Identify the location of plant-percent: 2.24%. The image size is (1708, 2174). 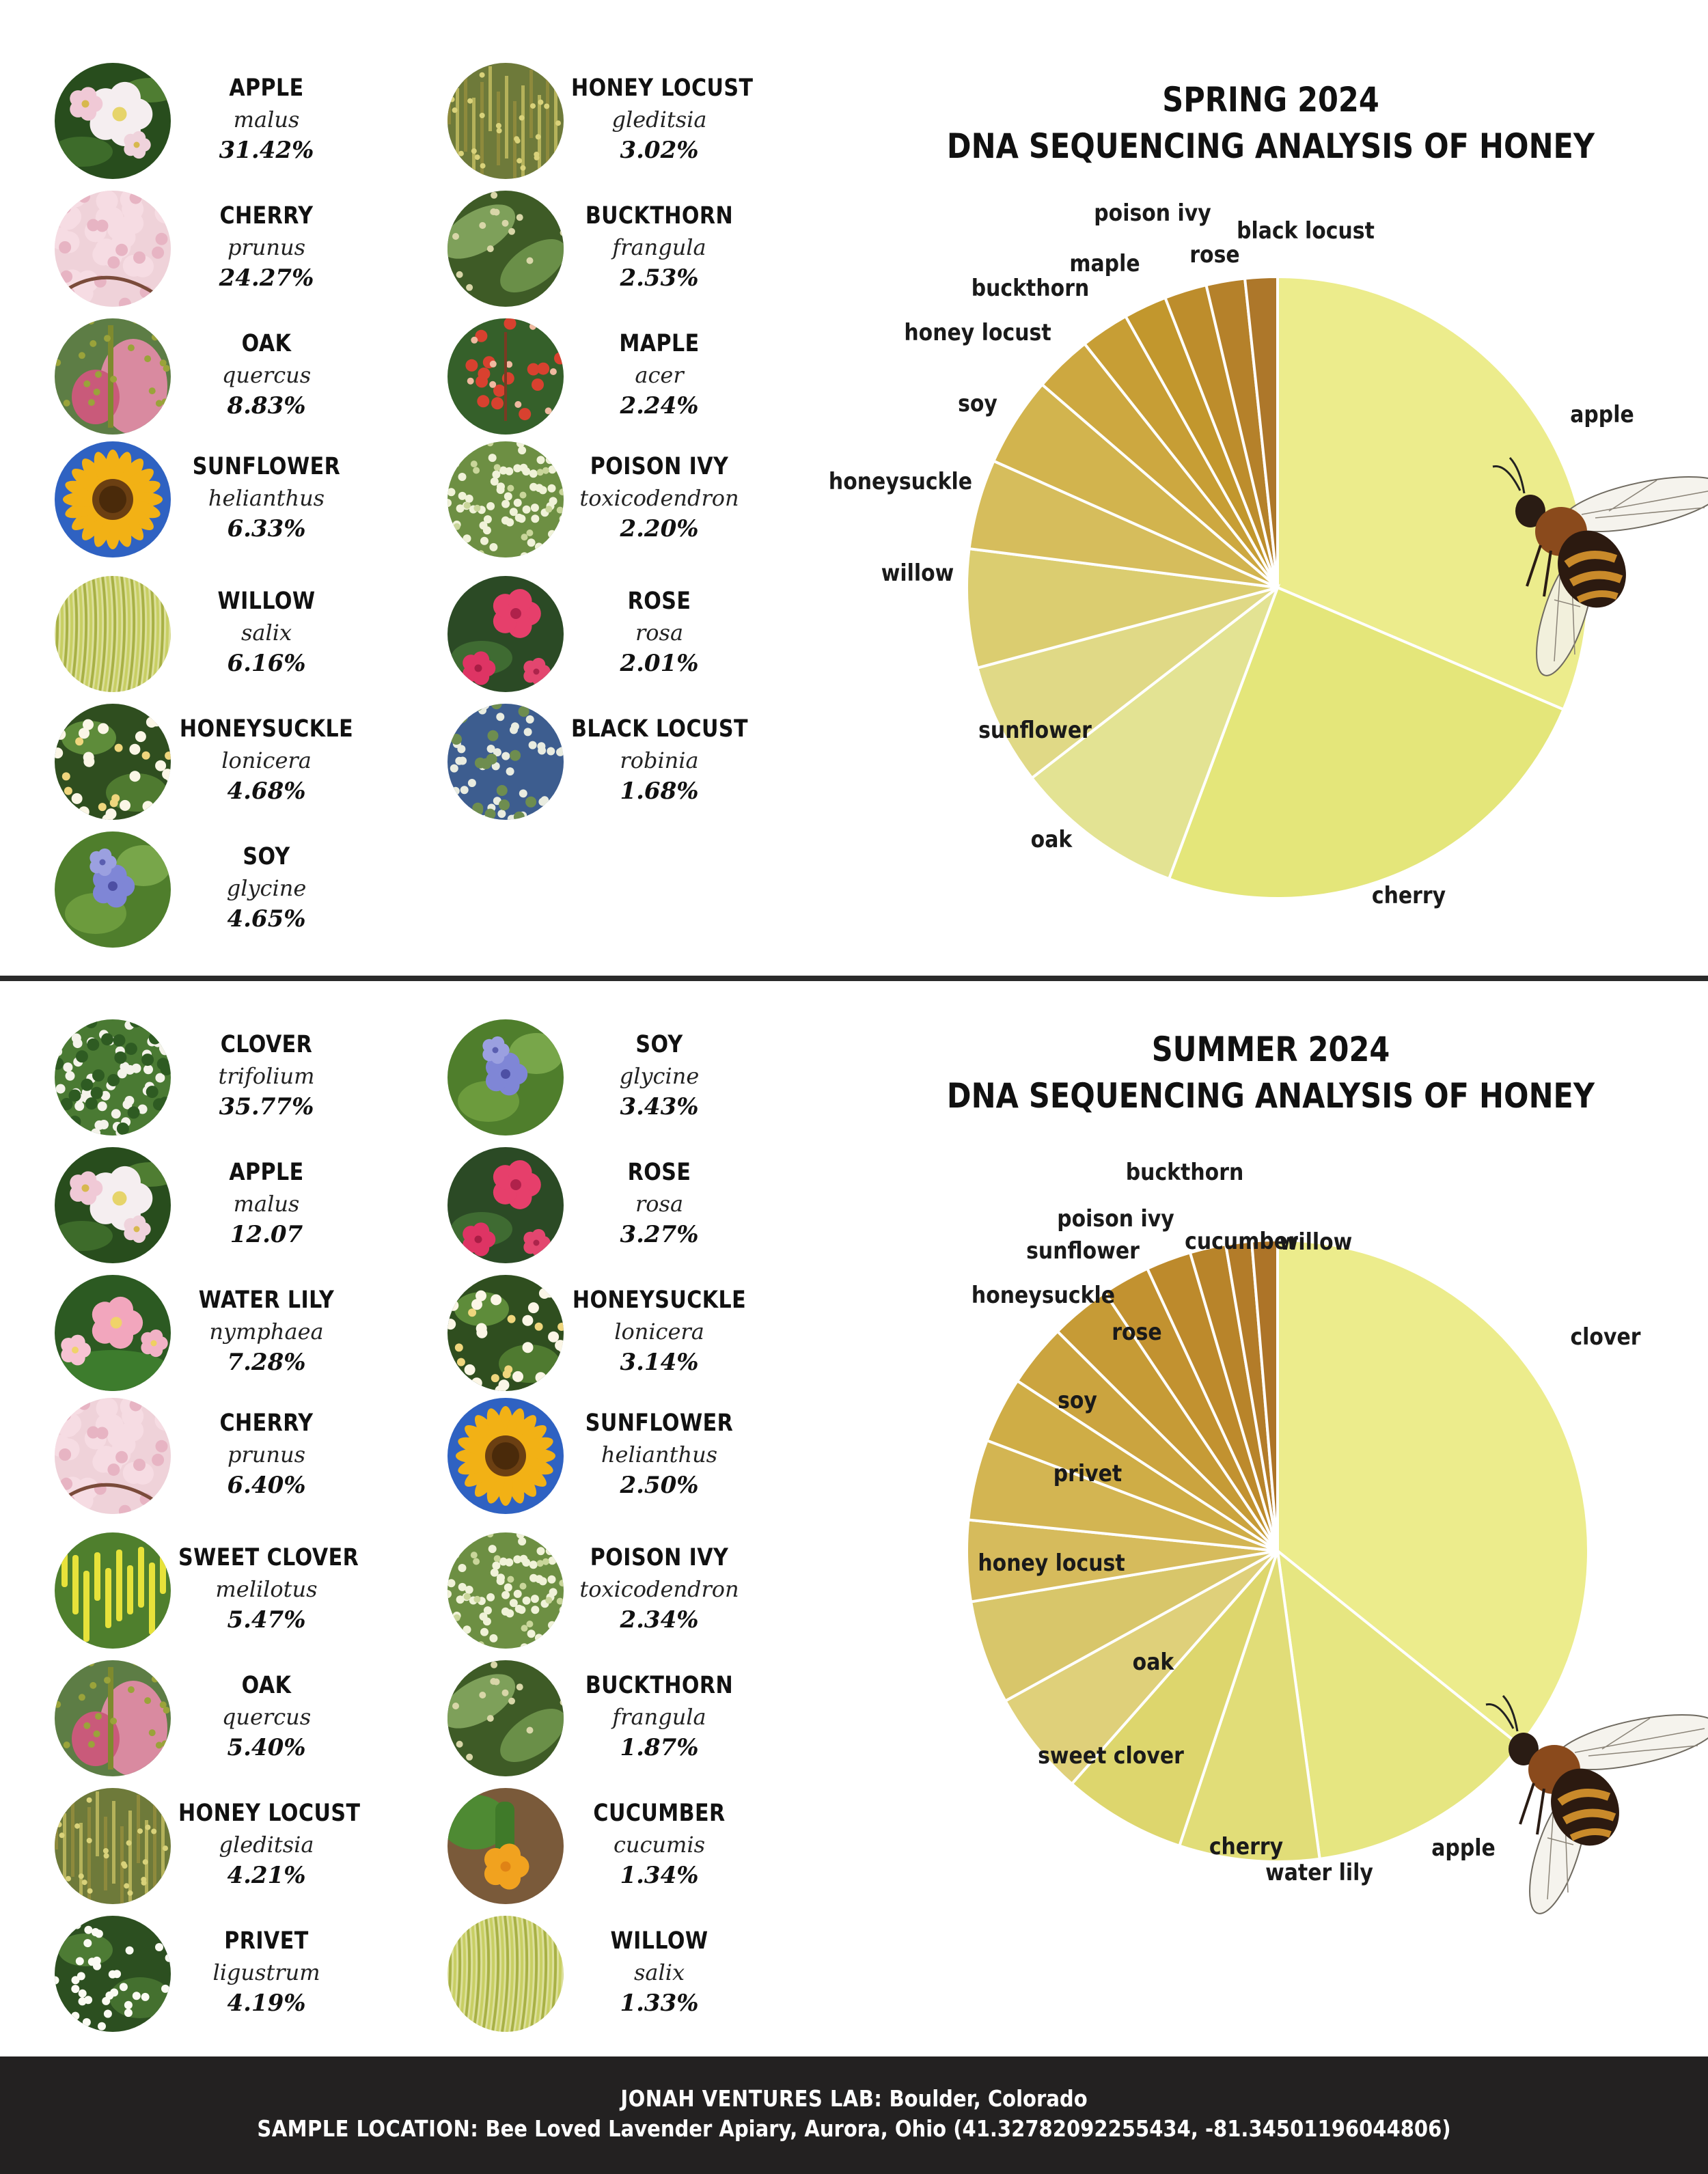
(660, 406).